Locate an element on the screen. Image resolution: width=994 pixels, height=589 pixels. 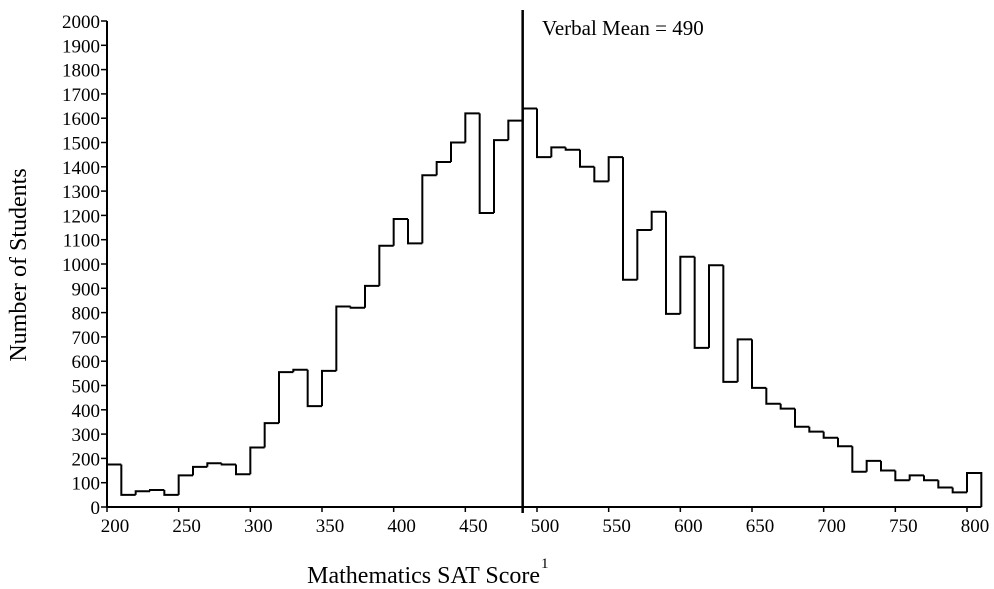
y-tick-label: 2000 is located at coordinates (81, 22).